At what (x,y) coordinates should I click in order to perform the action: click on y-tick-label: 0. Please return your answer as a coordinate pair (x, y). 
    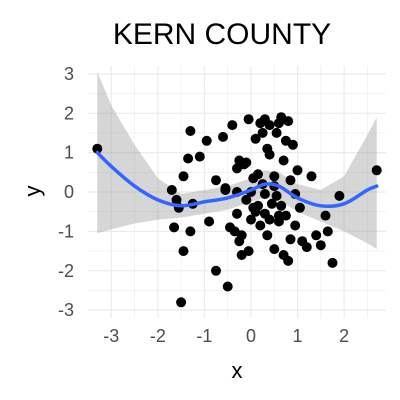
    Looking at the image, I should click on (69, 192).